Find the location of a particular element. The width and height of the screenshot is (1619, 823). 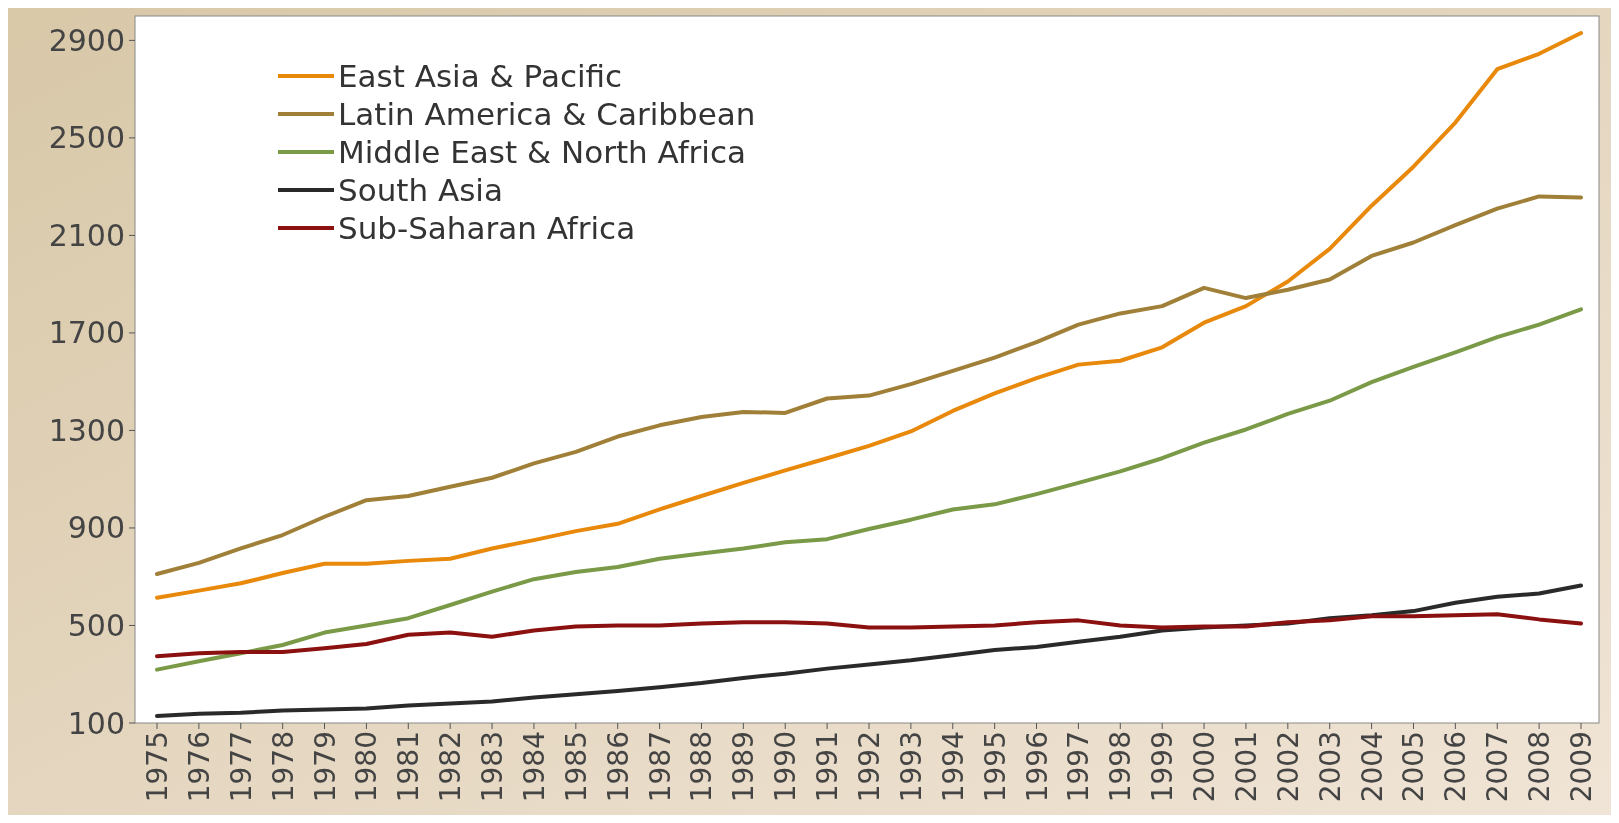

y-tick-label: 1700 is located at coordinates (86, 333).